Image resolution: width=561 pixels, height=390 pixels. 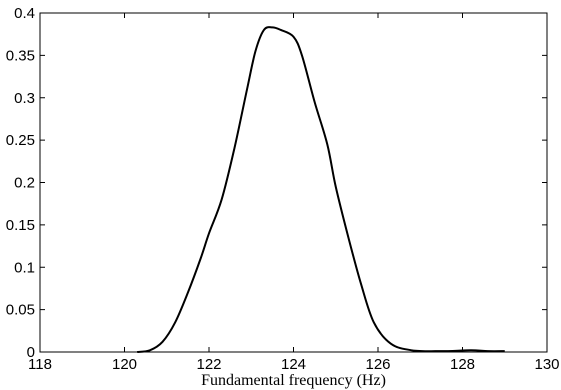 I want to click on x-tick-label: 128, so click(x=462, y=364).